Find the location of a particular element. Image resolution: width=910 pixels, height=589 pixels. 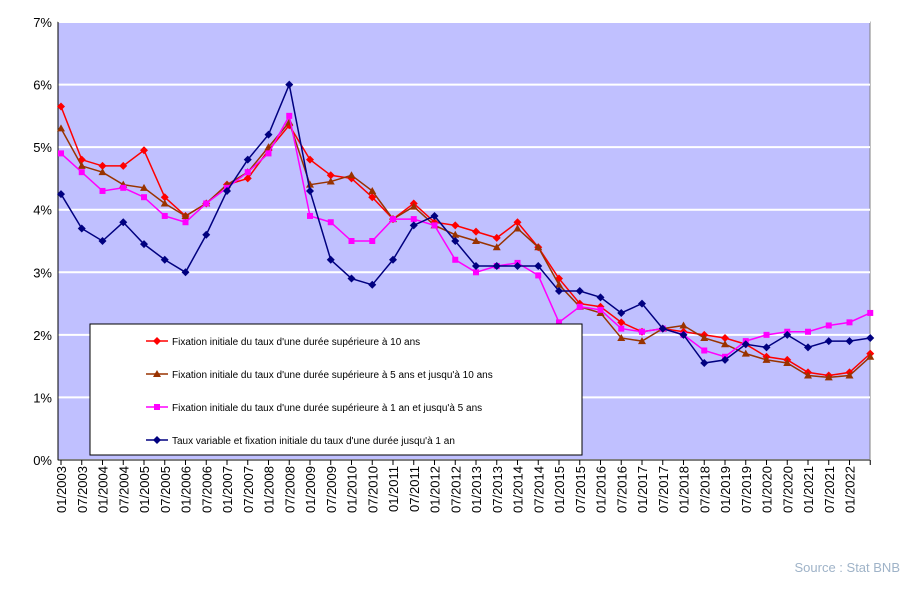

x-tick-label: 01/2011 is located at coordinates (393, 489).